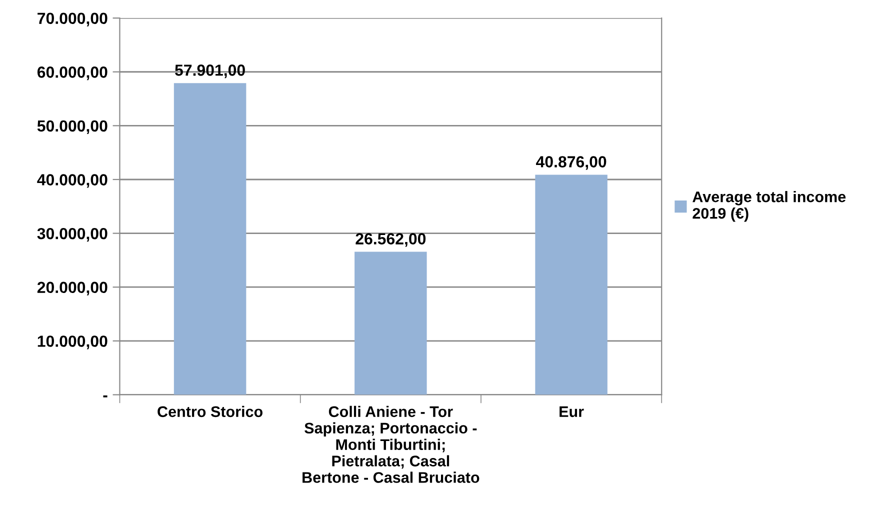  I want to click on y-tick-label: 30.000,00, so click(72, 235).